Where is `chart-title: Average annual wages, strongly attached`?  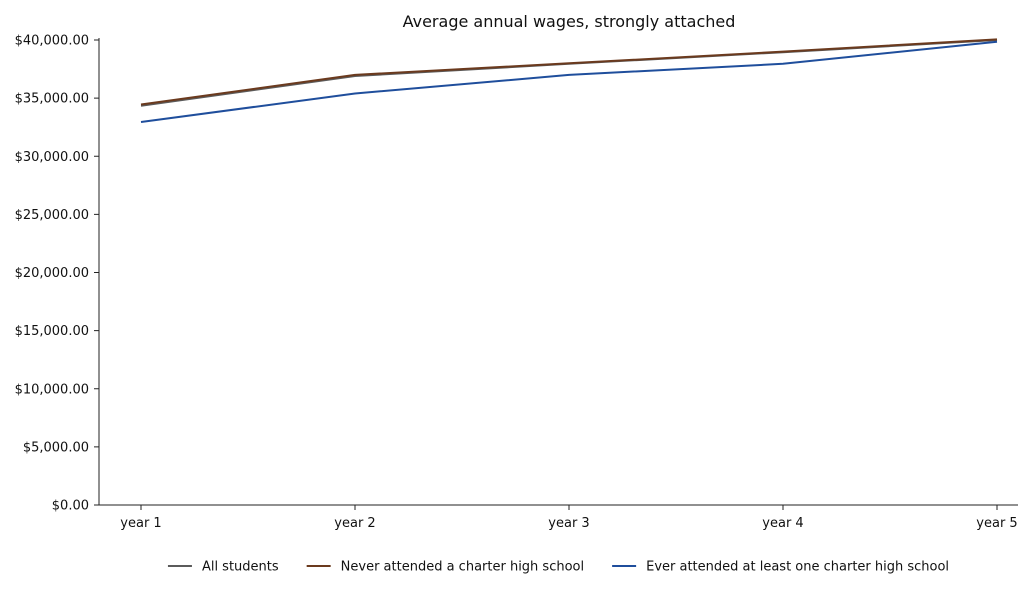 chart-title: Average annual wages, strongly attached is located at coordinates (569, 21).